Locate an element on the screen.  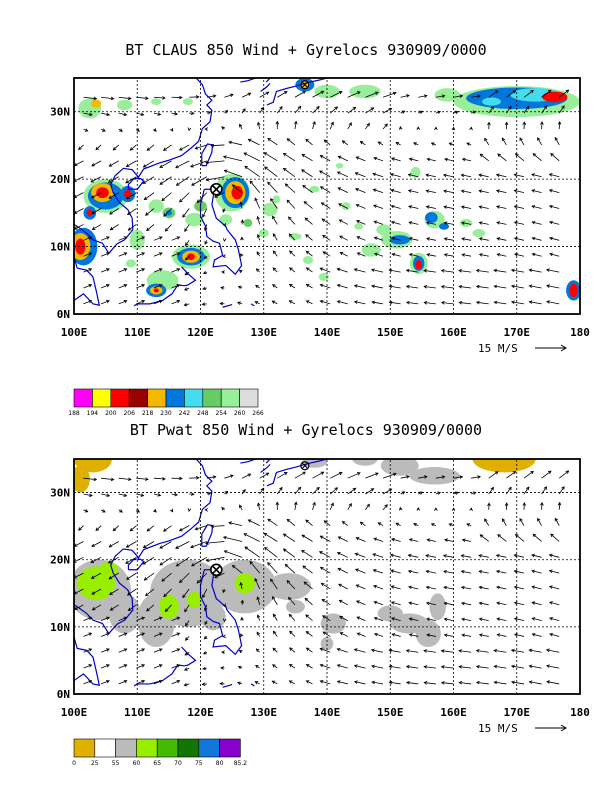
colorbar-swatch is located at coordinates (209, 748).